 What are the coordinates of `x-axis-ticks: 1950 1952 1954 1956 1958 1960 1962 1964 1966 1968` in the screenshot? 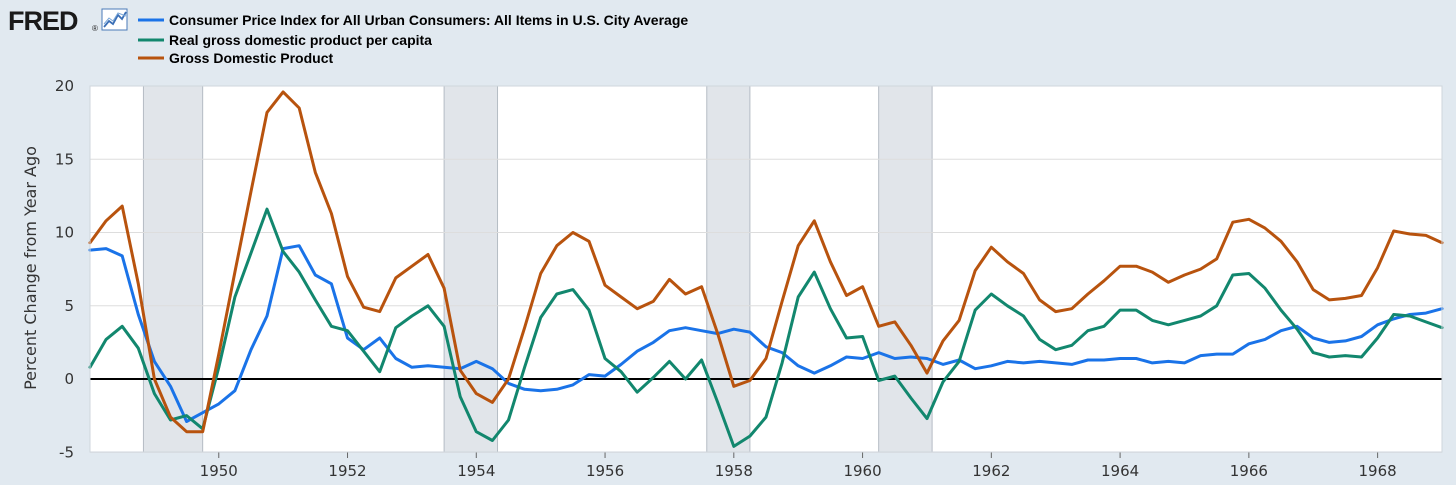 It's located at (798, 466).